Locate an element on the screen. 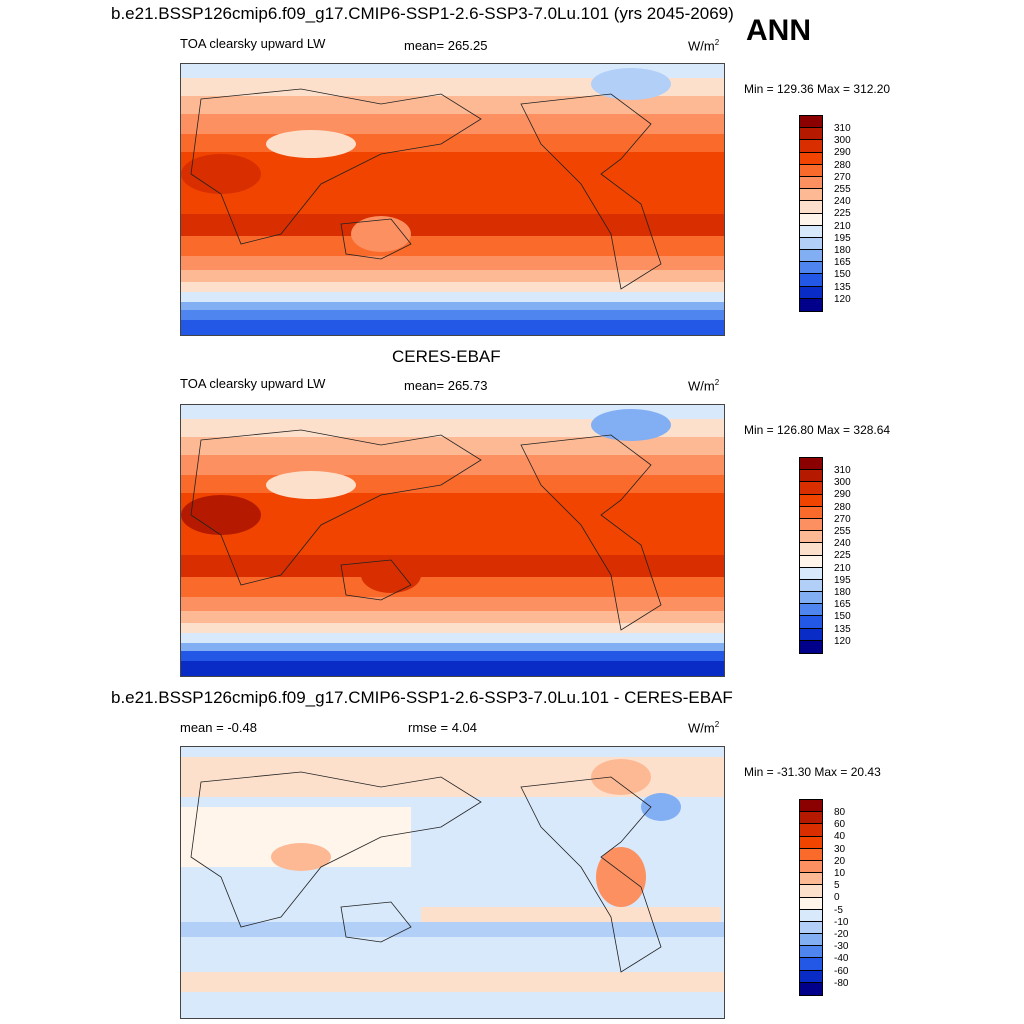  panel2-map-field is located at coordinates (452, 540).